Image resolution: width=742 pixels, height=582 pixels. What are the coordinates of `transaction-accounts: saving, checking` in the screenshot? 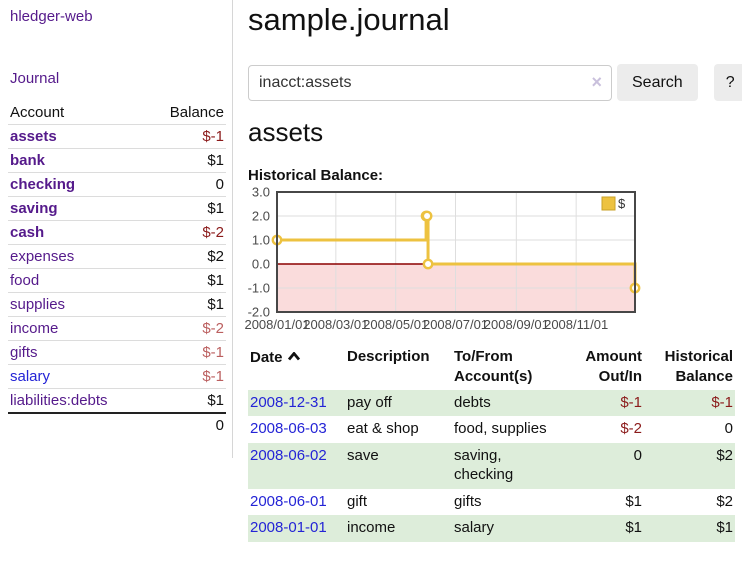 It's located at (484, 465).